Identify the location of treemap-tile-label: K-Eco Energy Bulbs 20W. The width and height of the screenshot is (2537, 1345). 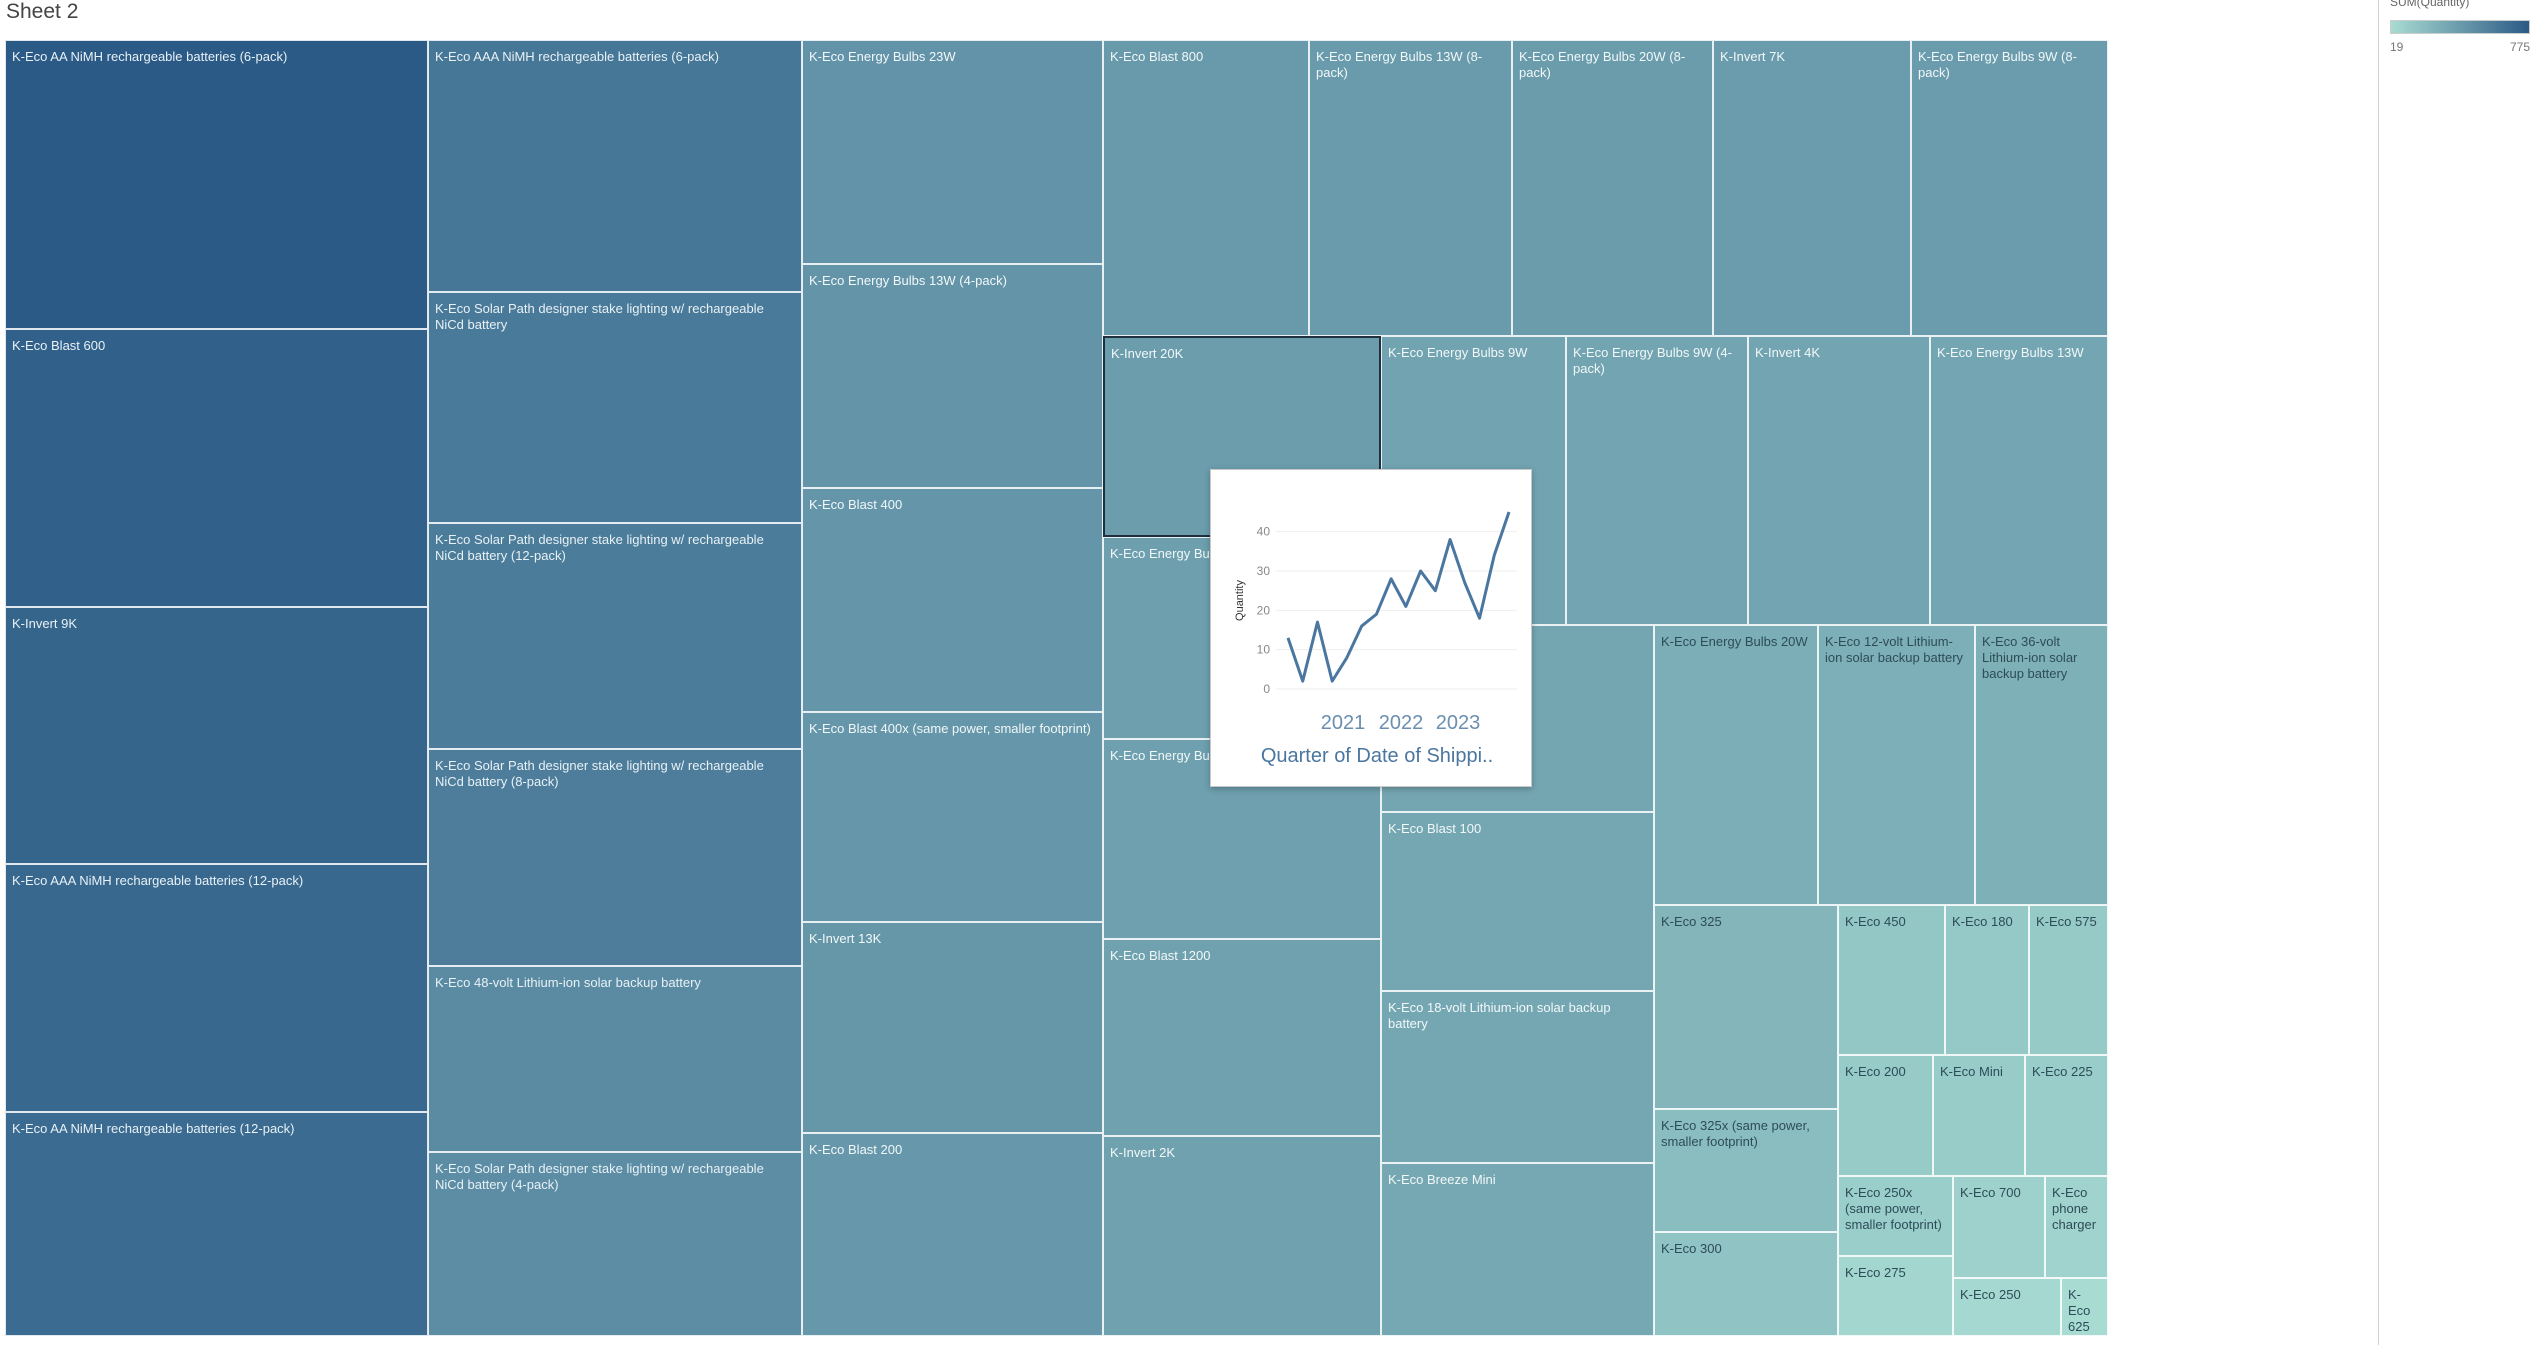
(1734, 641).